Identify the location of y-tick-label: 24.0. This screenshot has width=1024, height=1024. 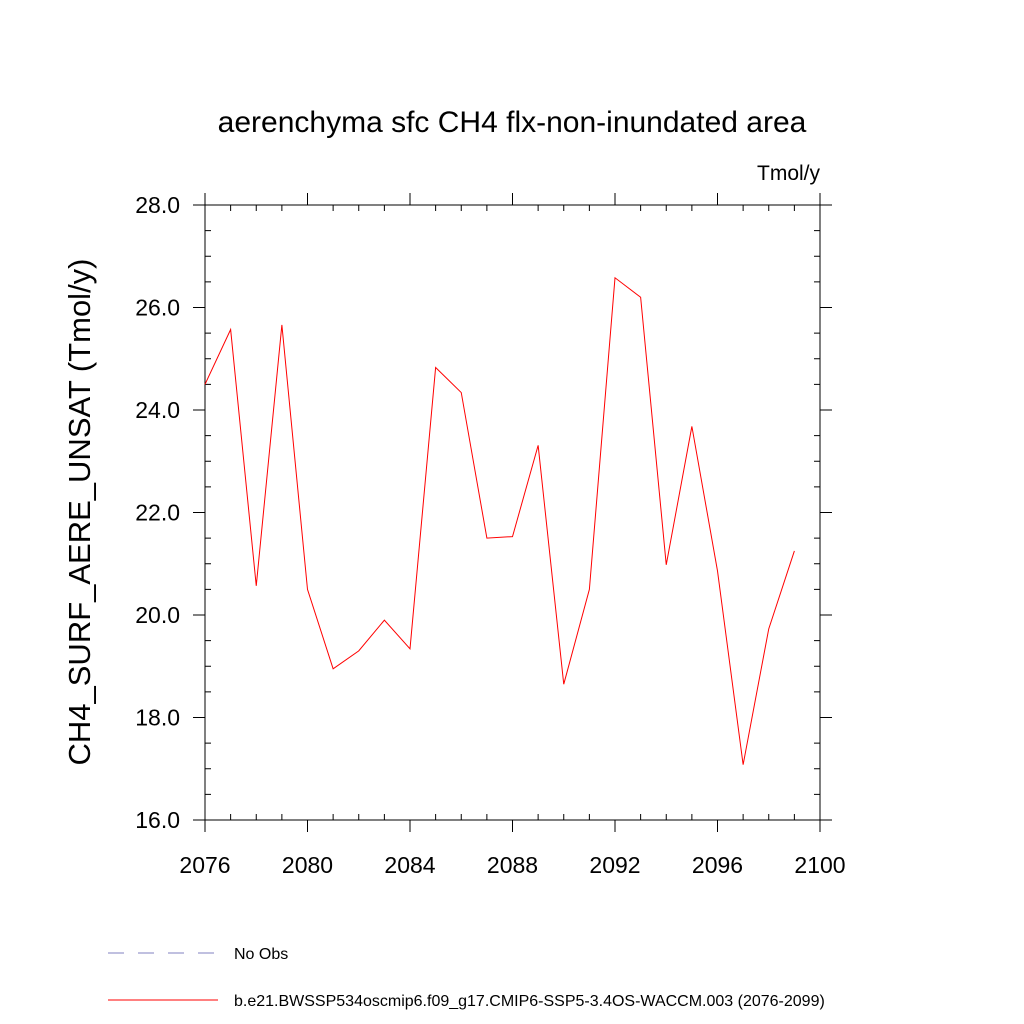
(157, 410).